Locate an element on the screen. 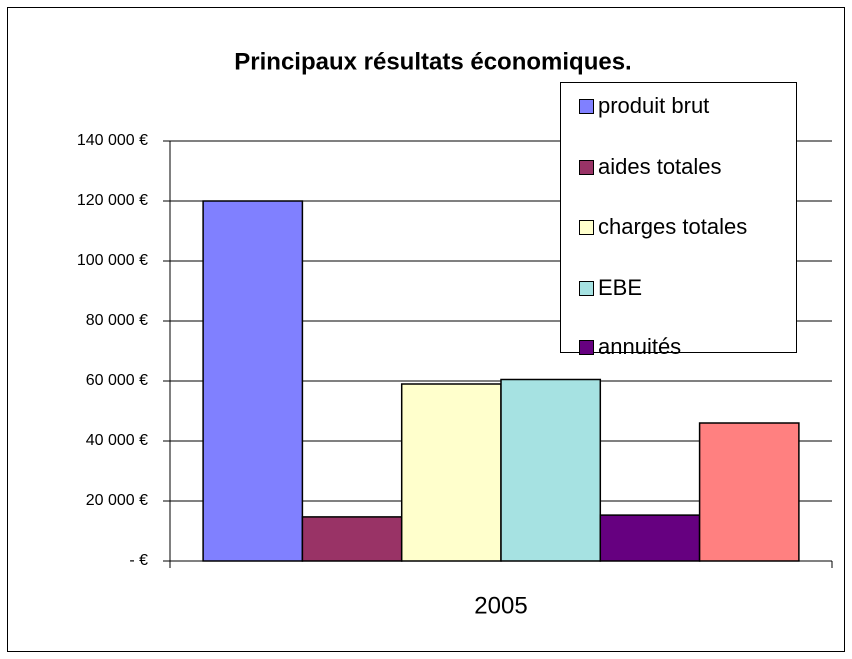 The image size is (852, 659). legend-entry: produit brut is located at coordinates (686, 106).